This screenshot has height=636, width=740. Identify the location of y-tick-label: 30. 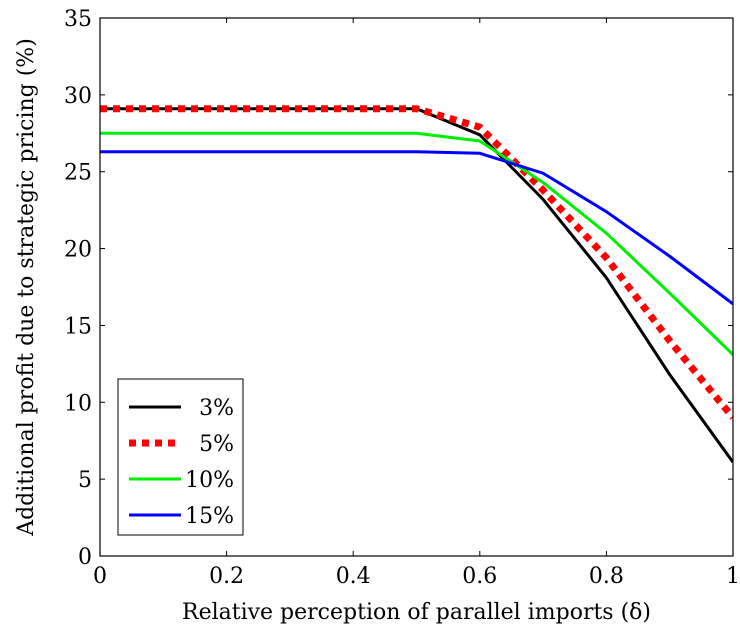
(78, 96).